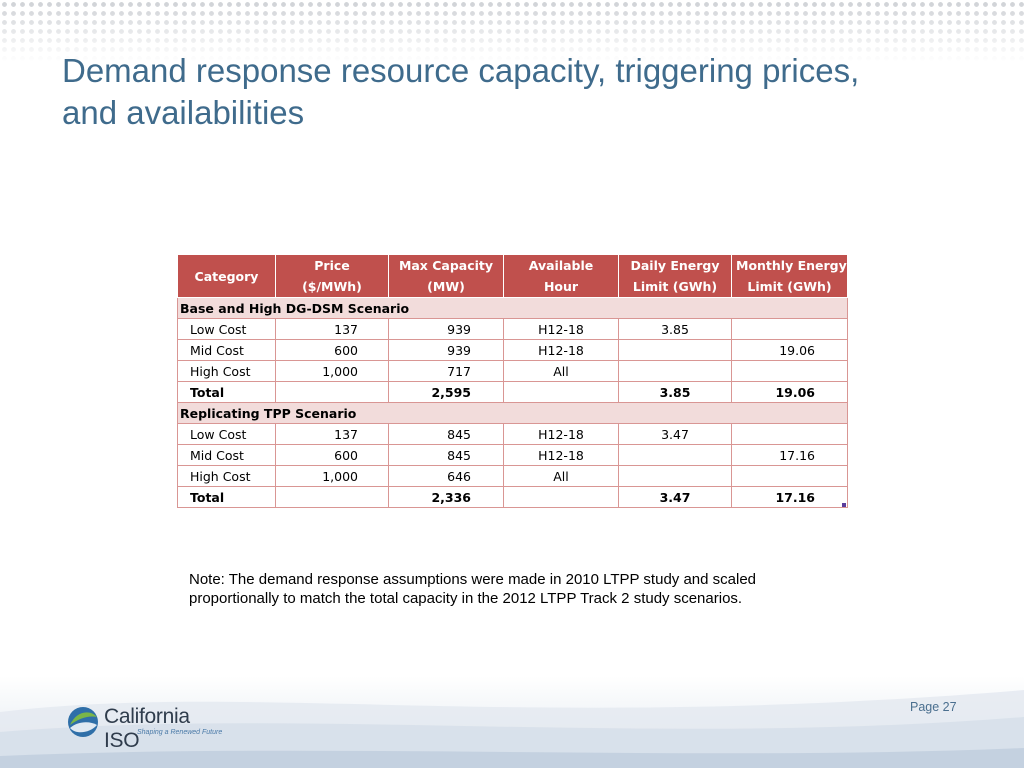 The width and height of the screenshot is (1024, 768). I want to click on california-iso-logo-icon, so click(83, 722).